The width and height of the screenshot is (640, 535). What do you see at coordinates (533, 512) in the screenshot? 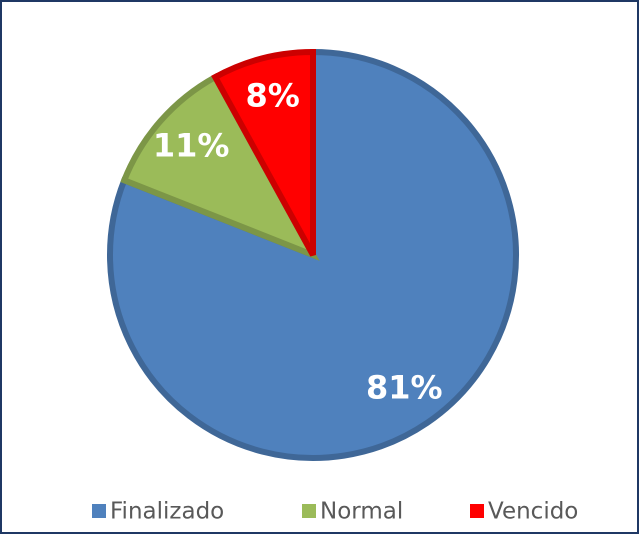
I see `legend-label: Vencido` at bounding box center [533, 512].